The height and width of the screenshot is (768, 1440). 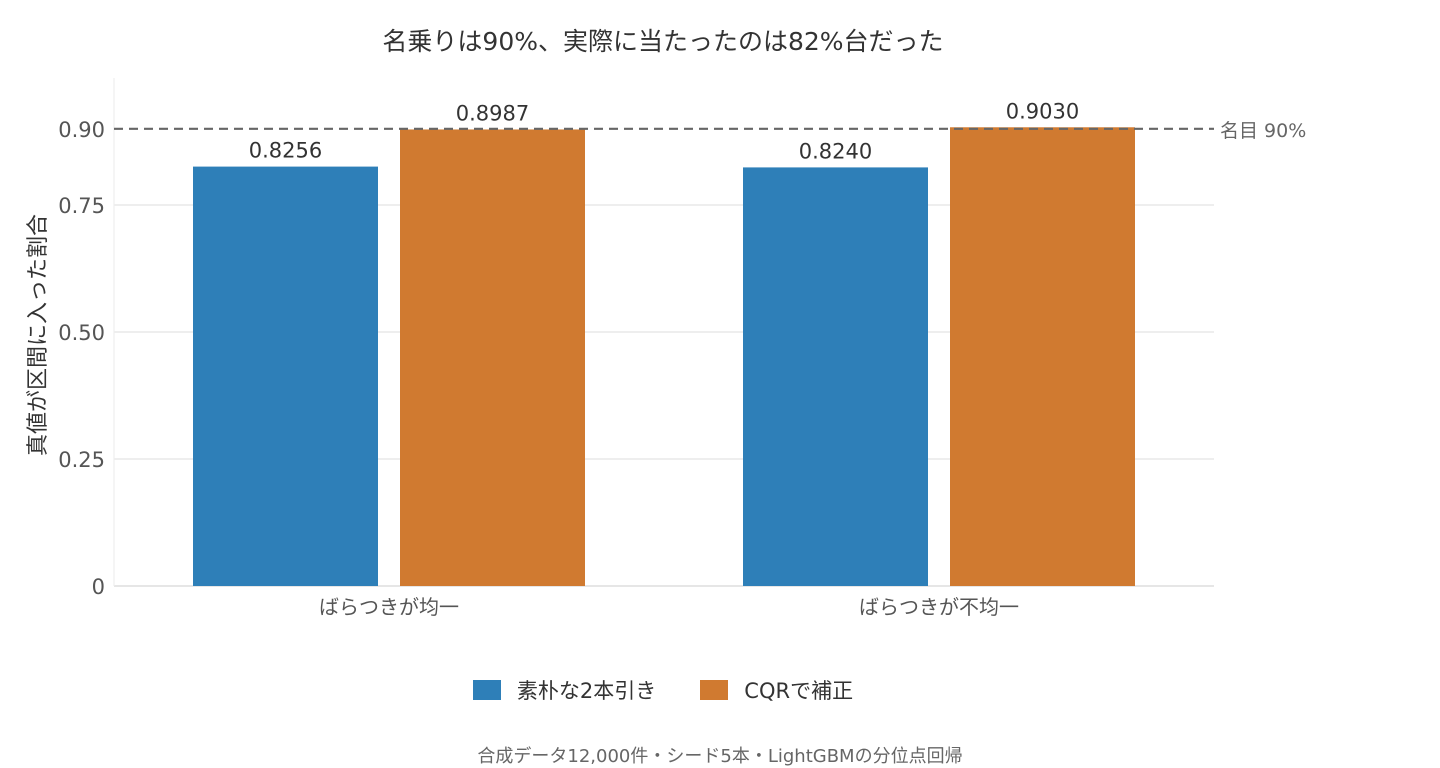 I want to click on legend-item-cqr: CQRで補正, so click(x=776, y=690).